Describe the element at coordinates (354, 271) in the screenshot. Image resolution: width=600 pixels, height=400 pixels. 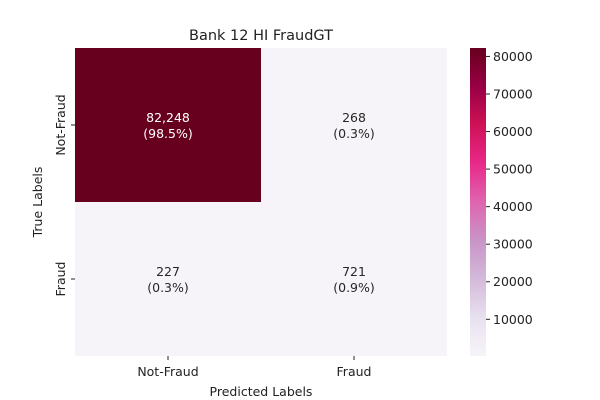
I see `cell-count-label: 721` at that location.